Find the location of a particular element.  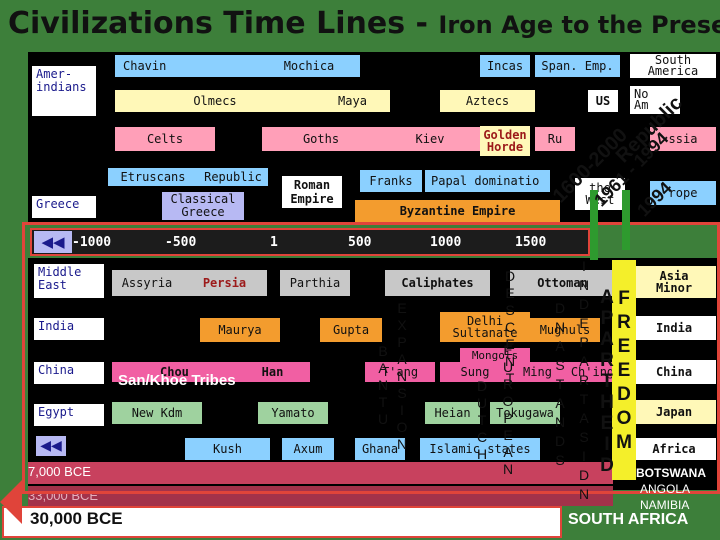

vword-partition-letter: D is located at coordinates (584, 304).